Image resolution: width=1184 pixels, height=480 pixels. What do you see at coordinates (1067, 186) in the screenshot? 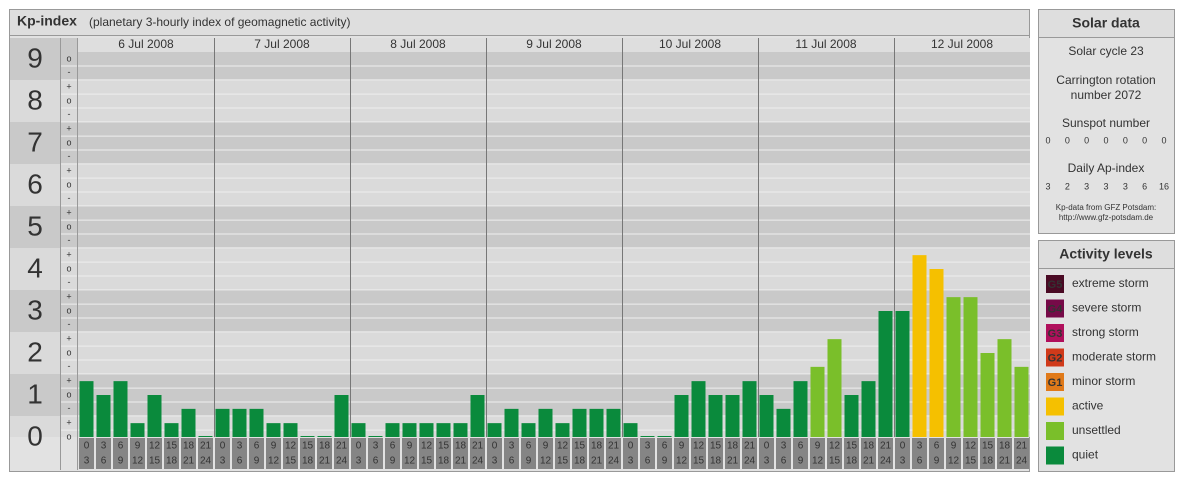
I see `solar-value: 2` at bounding box center [1067, 186].